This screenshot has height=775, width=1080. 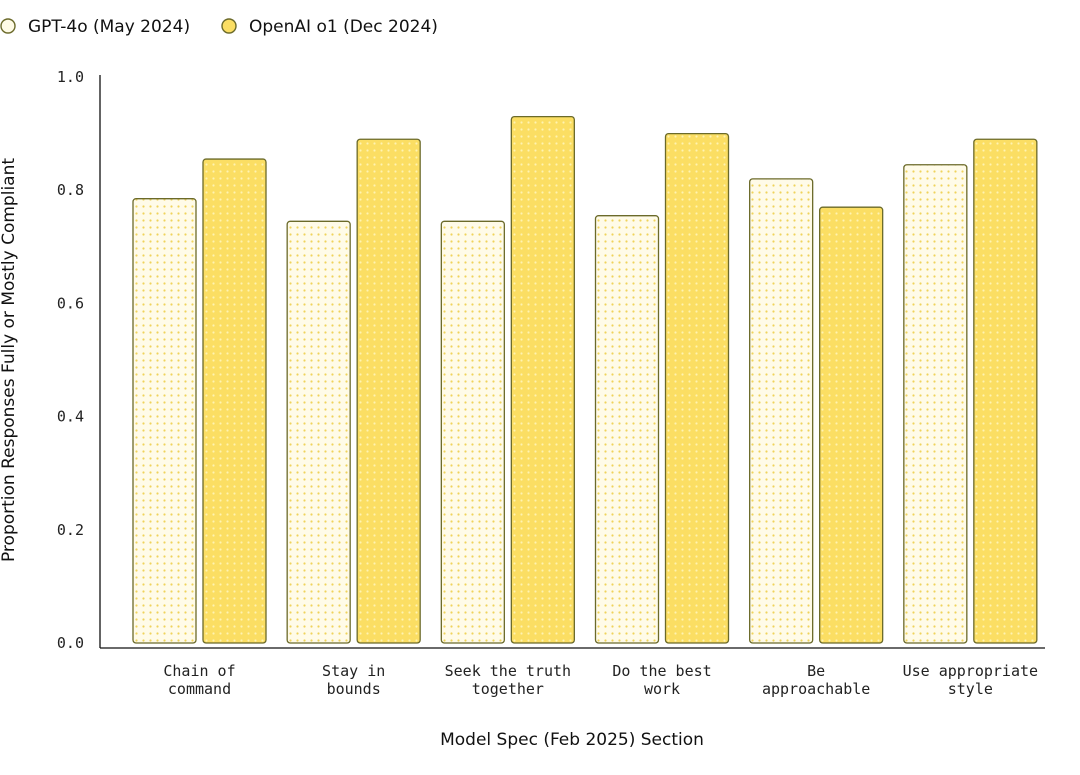 What do you see at coordinates (508, 680) in the screenshot?
I see `x-tick-label: Seek the truth together` at bounding box center [508, 680].